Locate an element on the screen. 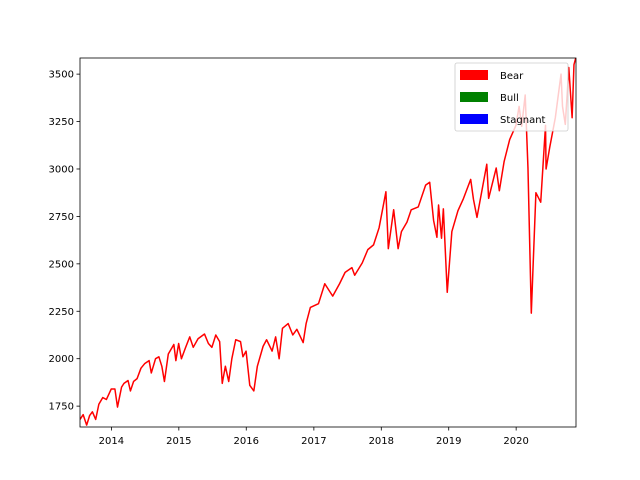  y-axis: 1750 2000 2250 2500 2750 3000 3250 3500 is located at coordinates (64, 241).